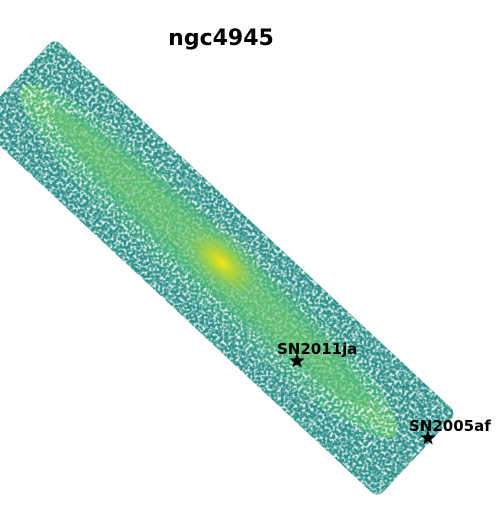 The width and height of the screenshot is (504, 508). What do you see at coordinates (221, 262) in the screenshot?
I see `galaxy-bulge-inner` at bounding box center [221, 262].